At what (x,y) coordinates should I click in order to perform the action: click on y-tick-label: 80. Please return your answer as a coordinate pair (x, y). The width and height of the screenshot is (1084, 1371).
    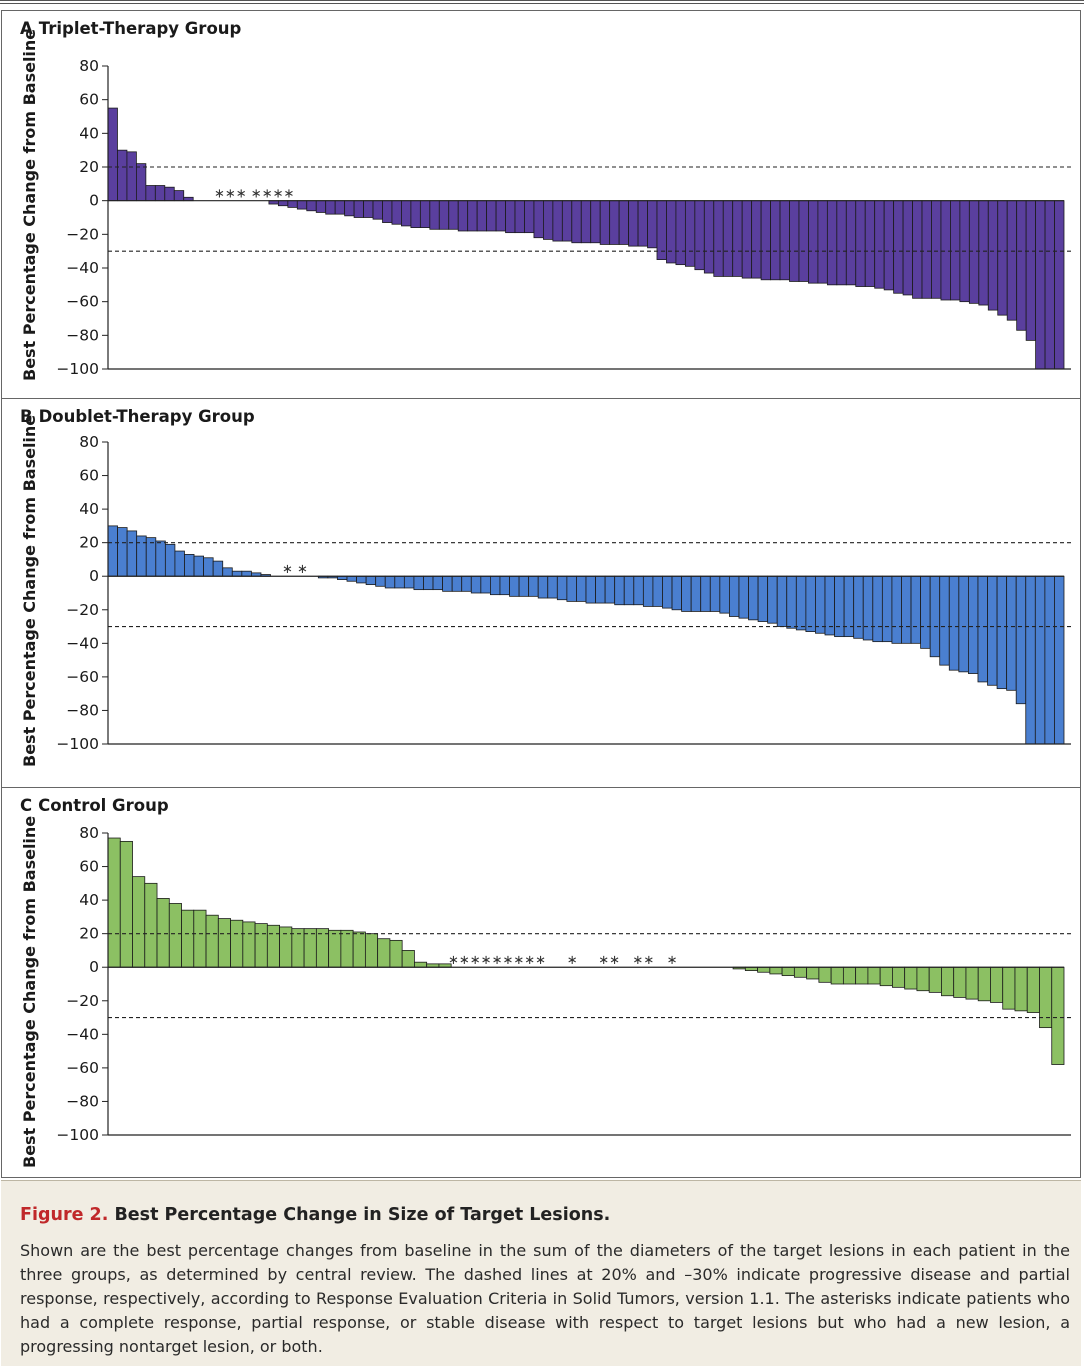
    Looking at the image, I should click on (89, 66).